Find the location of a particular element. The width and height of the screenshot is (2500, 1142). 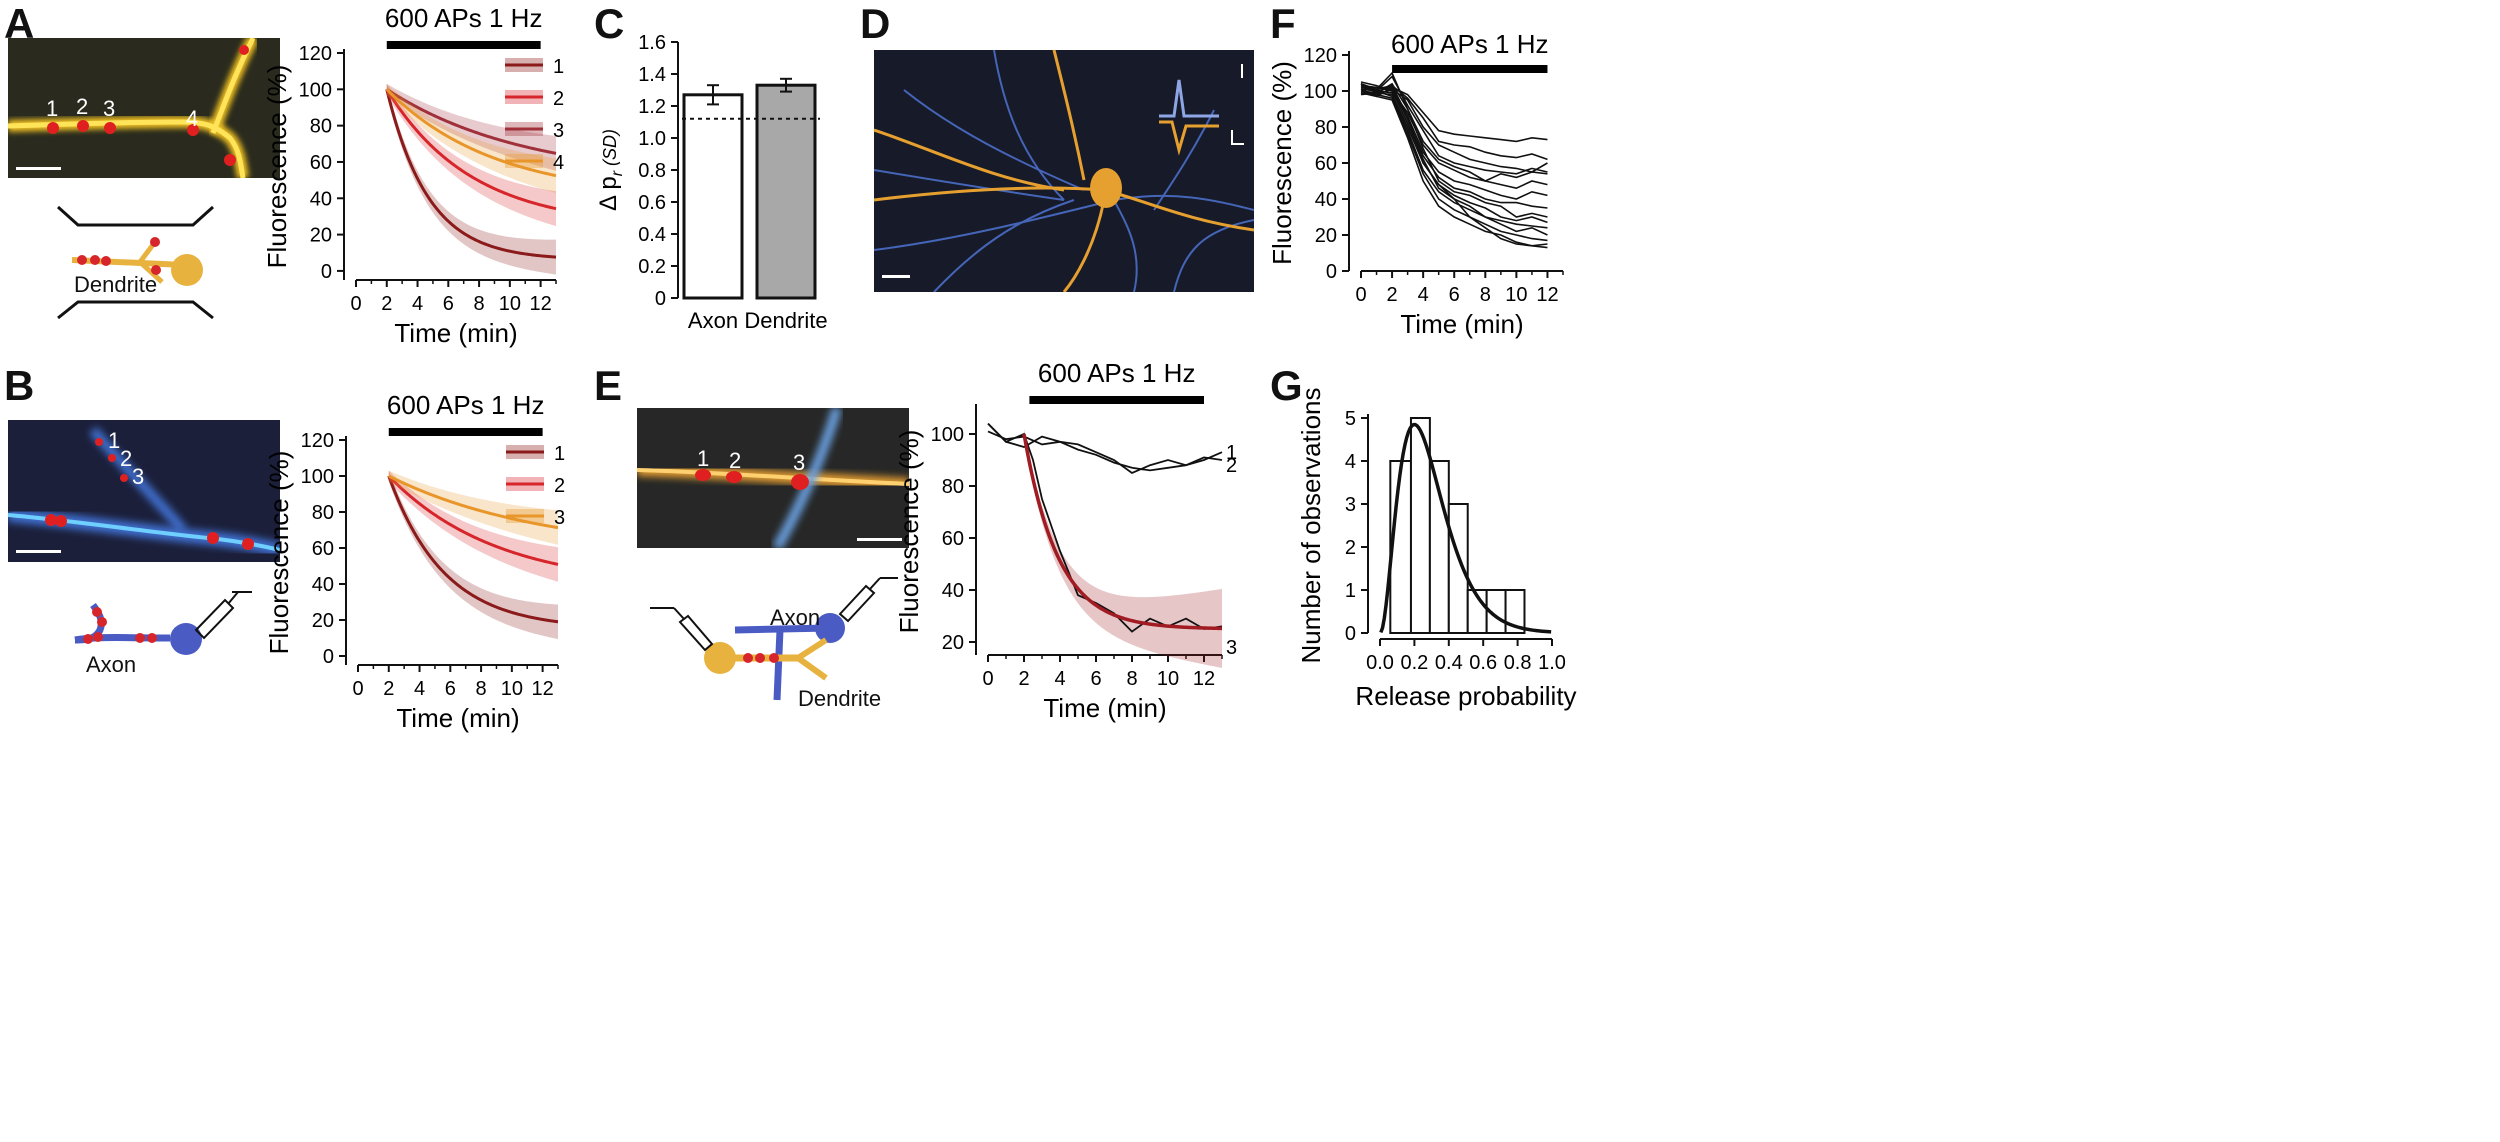

A-x-tick-0: 0 is located at coordinates (355, 304).